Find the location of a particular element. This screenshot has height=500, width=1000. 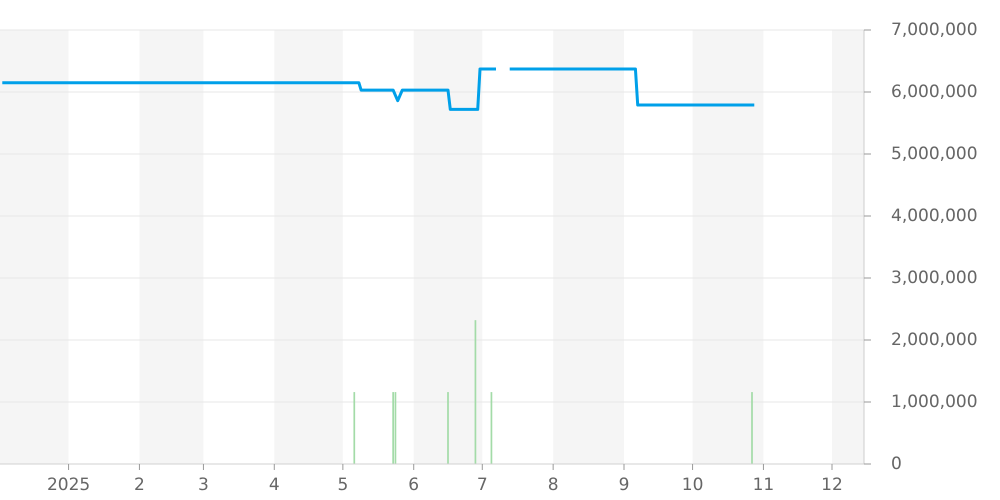

x-tick-label: 7 is located at coordinates (482, 485).